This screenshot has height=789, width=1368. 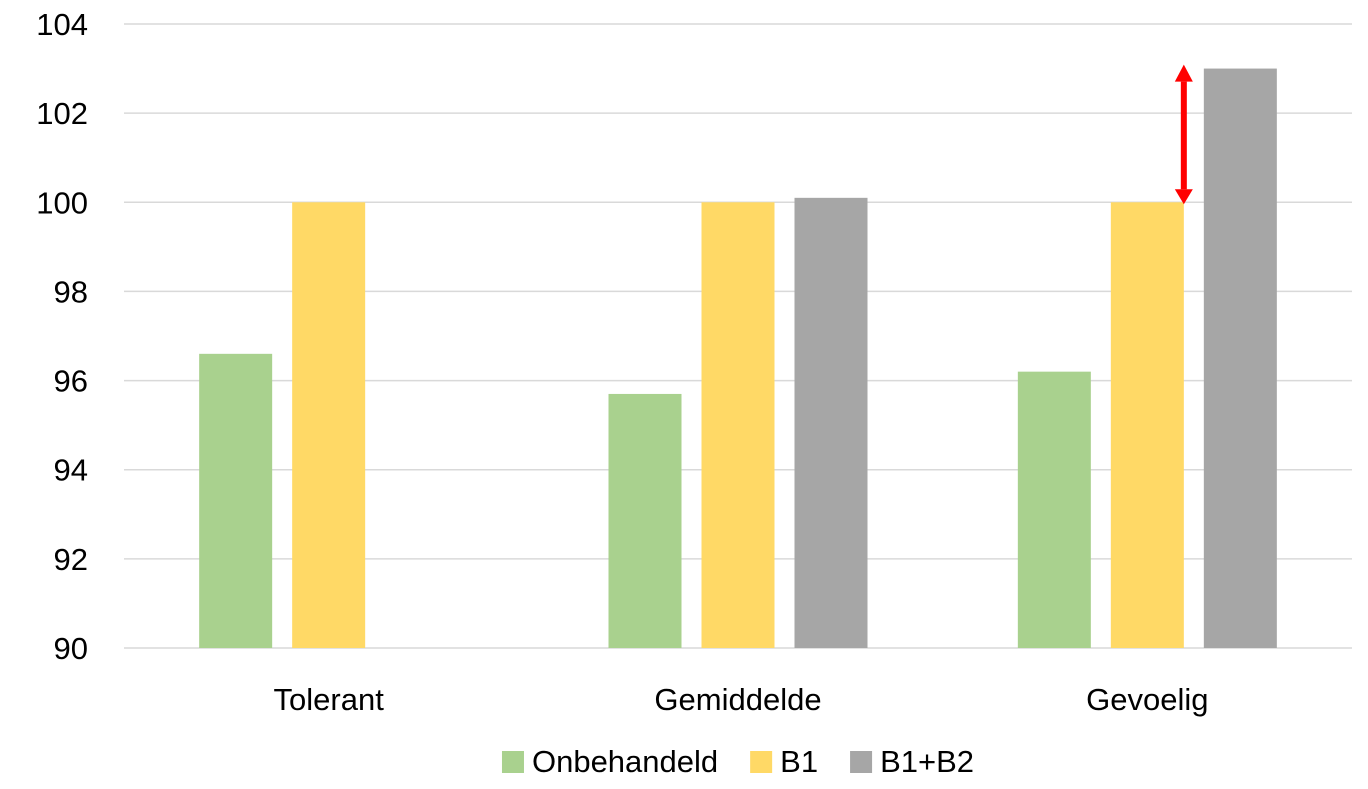 I want to click on legend-item-onbehandeld: Onbehandeld, so click(x=609, y=761).